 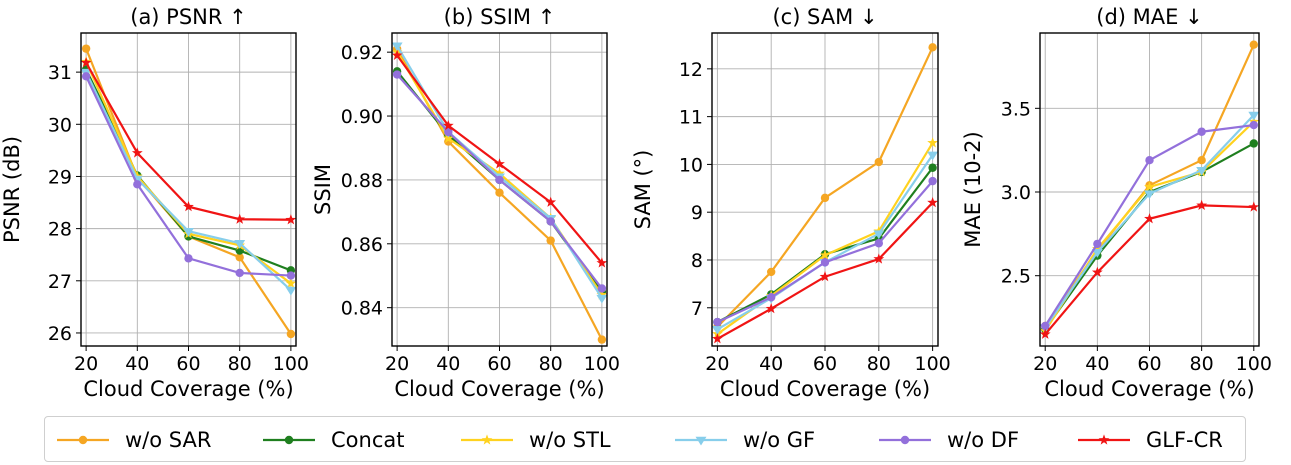 What do you see at coordinates (1184, 440) in the screenshot?
I see `legend-label: GLF-CR` at bounding box center [1184, 440].